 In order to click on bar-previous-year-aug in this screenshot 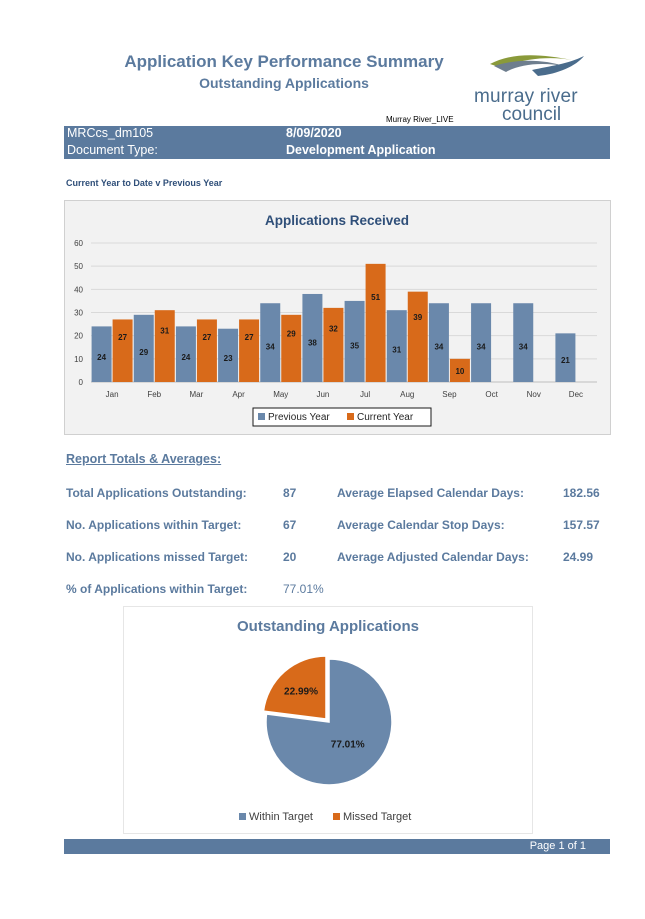, I will do `click(396, 346)`.